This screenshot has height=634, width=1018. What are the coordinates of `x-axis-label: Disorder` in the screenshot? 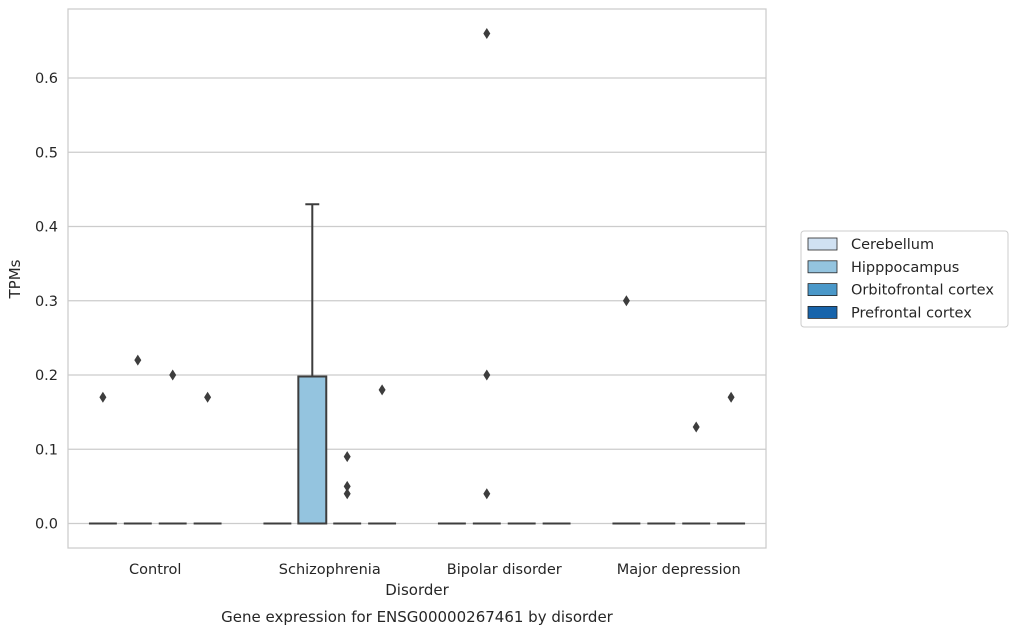 It's located at (417, 590).